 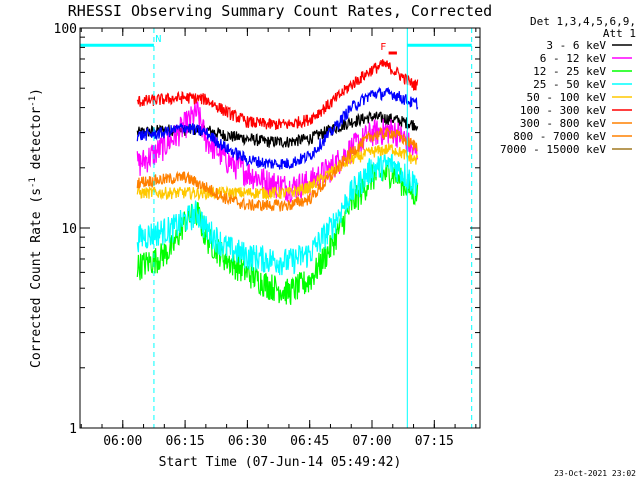 I want to click on y-tick-label-0: 1, so click(x=73, y=429).